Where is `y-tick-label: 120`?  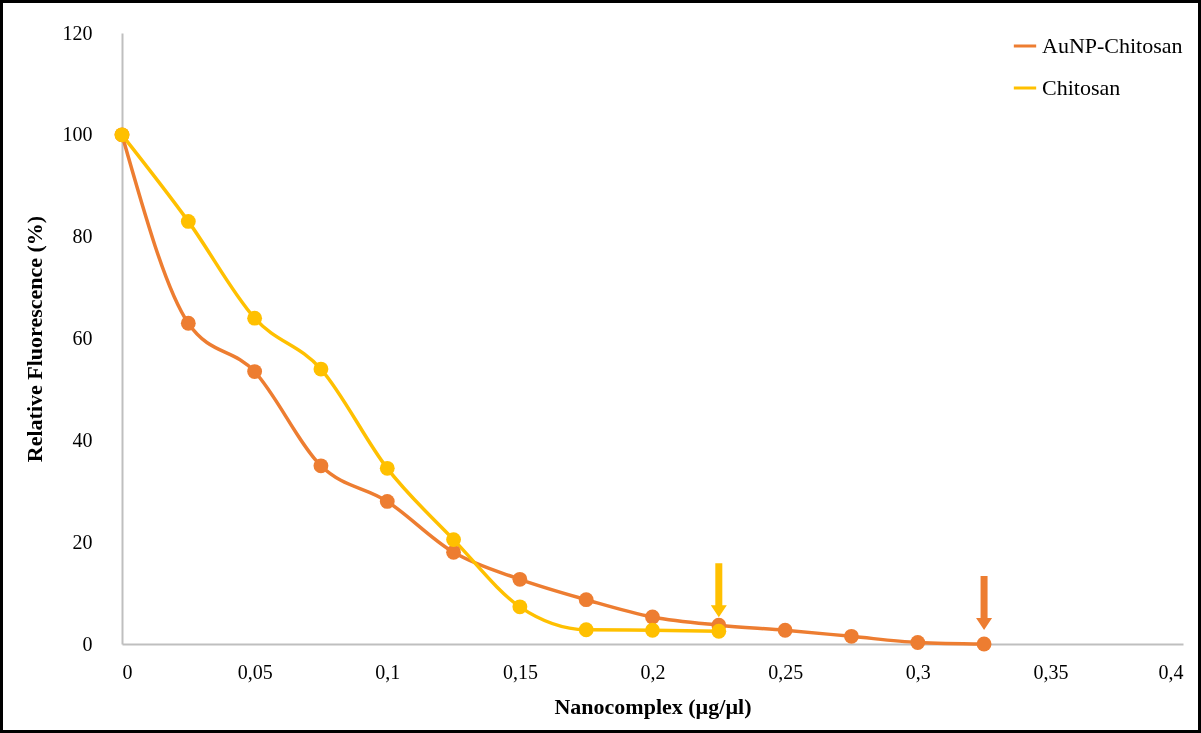
y-tick-label: 120 is located at coordinates (77, 32).